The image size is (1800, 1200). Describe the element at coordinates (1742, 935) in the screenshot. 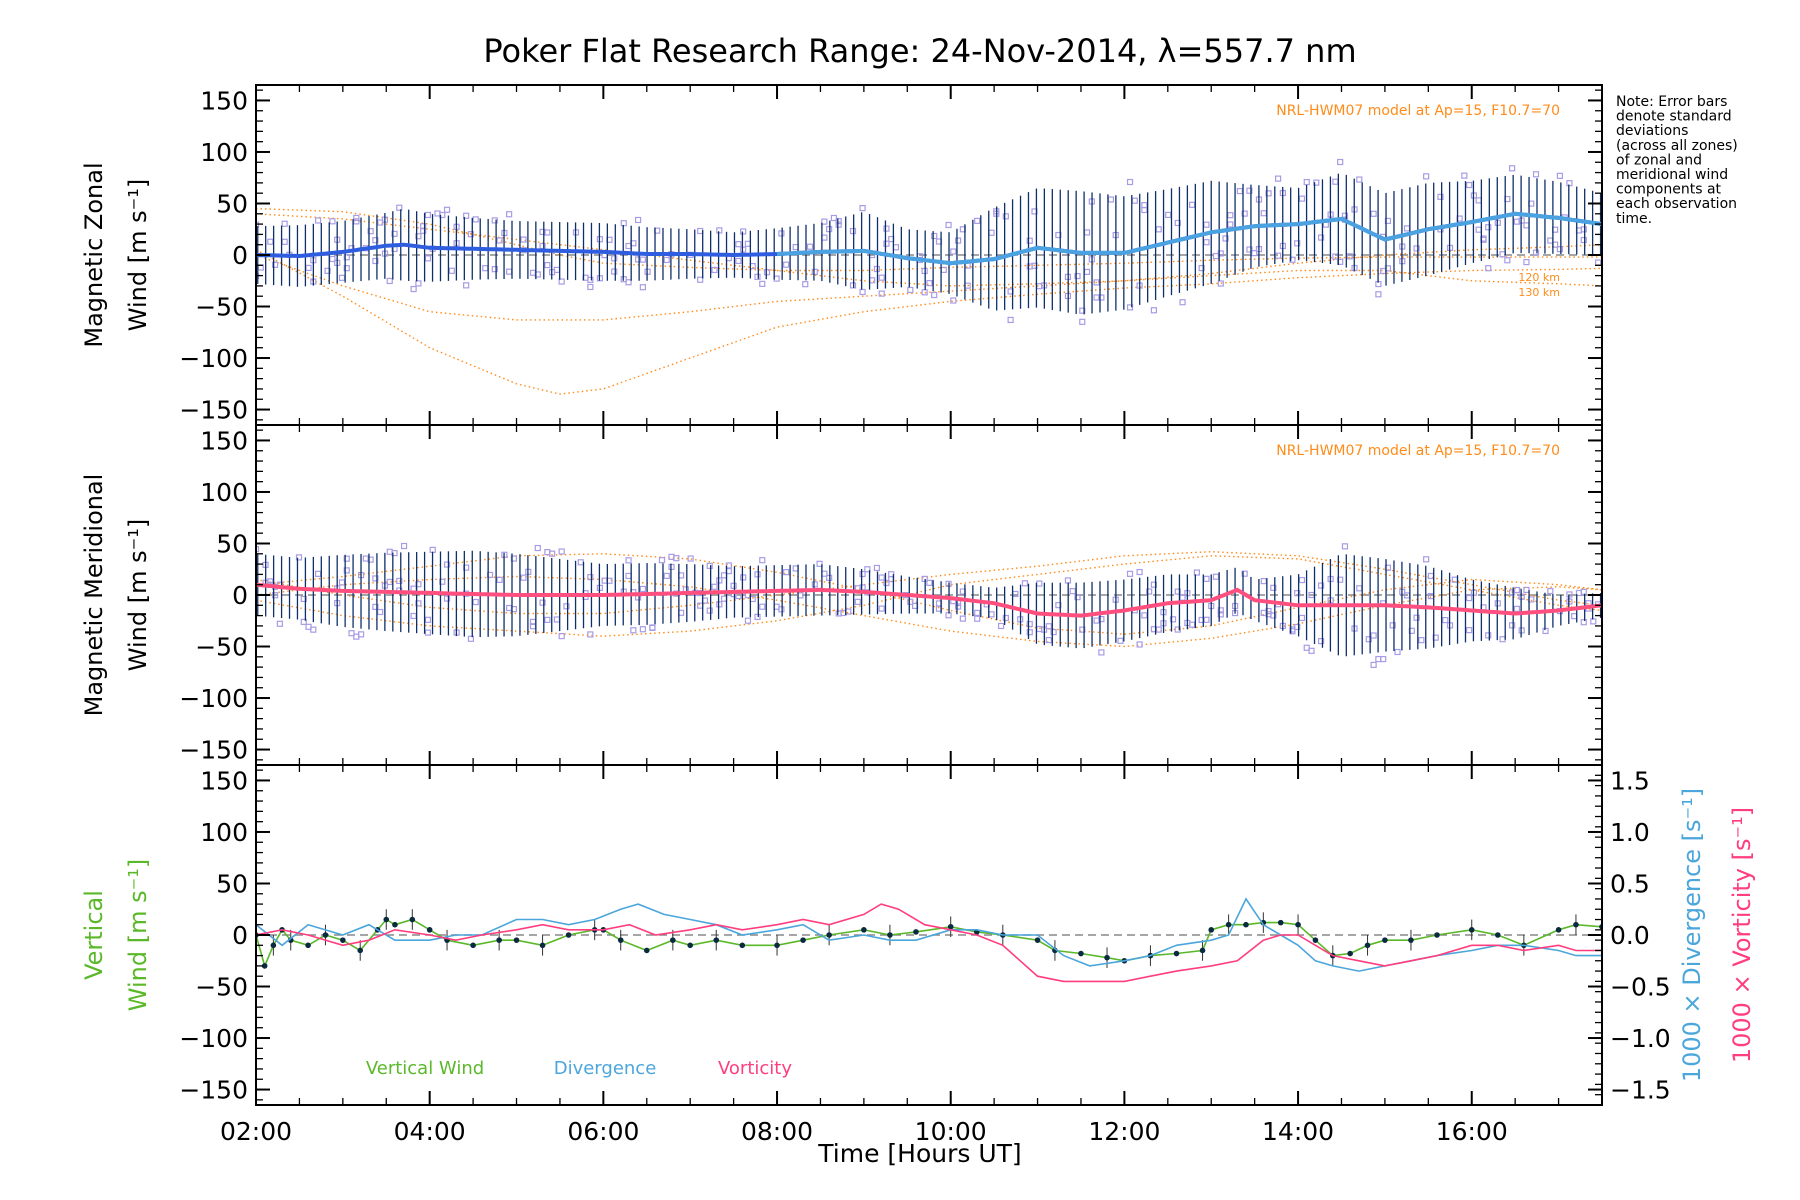

I see `vorticity-axis-label: 1000 × Vorticity [s⁻¹]` at that location.